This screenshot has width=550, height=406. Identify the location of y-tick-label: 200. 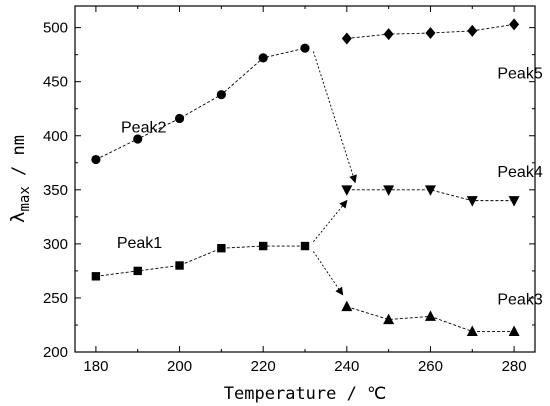
(55, 352).